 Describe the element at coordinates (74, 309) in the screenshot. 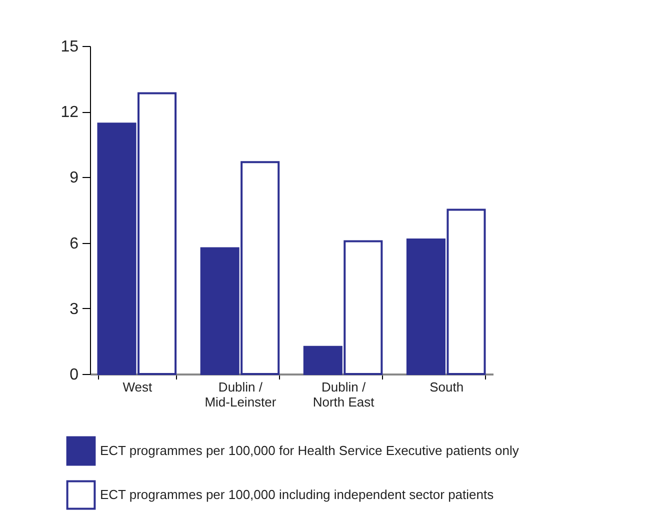

I see `y-tick-label: 3` at that location.